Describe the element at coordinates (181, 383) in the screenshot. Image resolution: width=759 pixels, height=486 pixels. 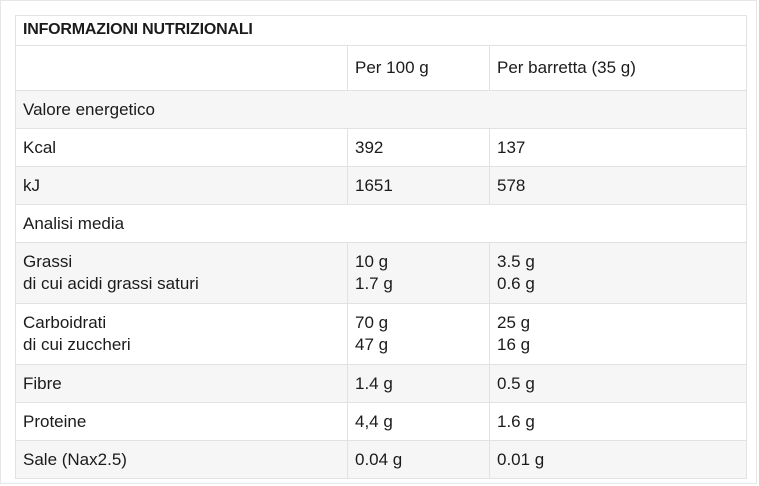
I see `nutrient-label-cell: Fibre` at that location.